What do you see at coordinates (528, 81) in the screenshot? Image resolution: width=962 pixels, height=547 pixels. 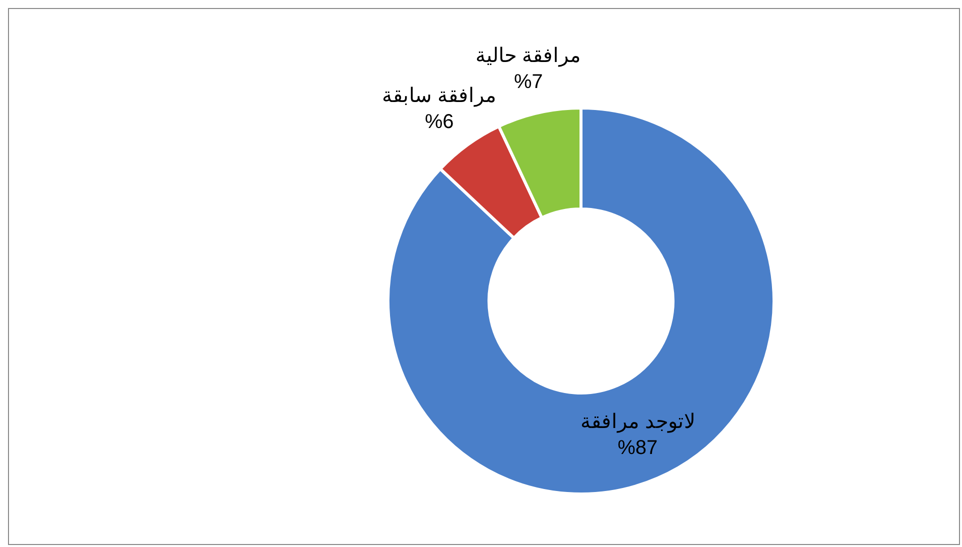 I see `data-label: %7` at bounding box center [528, 81].